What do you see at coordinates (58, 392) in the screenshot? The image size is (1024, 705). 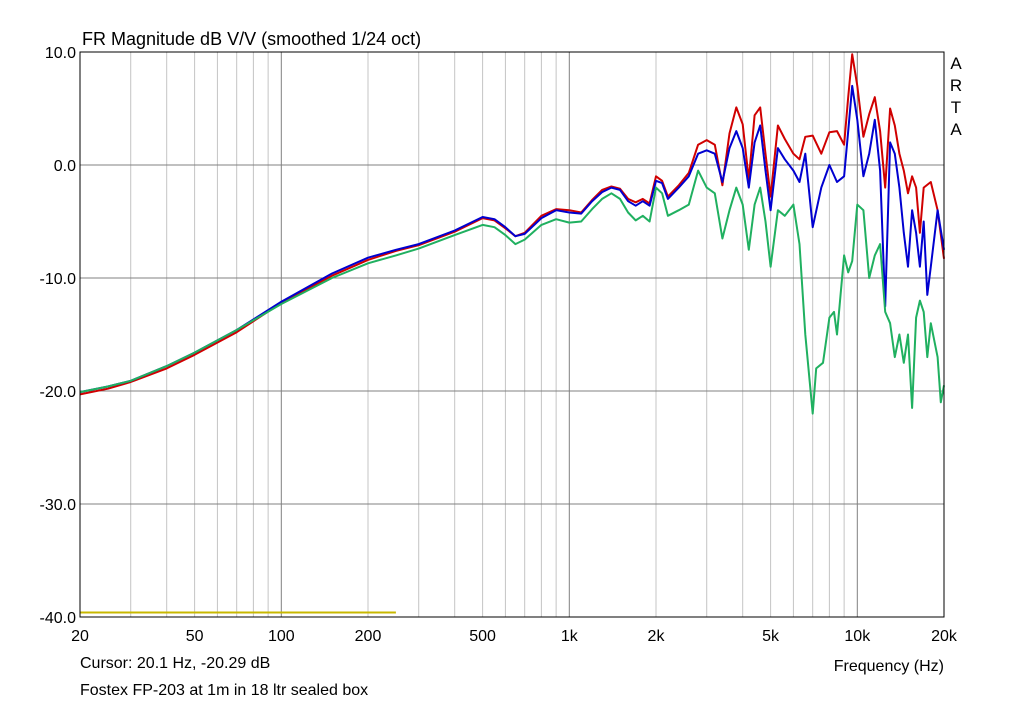 I see `y-tick-label: -20.0` at bounding box center [58, 392].